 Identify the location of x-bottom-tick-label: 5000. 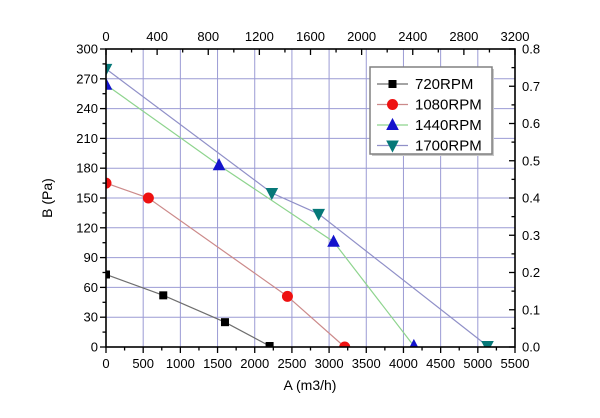
(477, 363).